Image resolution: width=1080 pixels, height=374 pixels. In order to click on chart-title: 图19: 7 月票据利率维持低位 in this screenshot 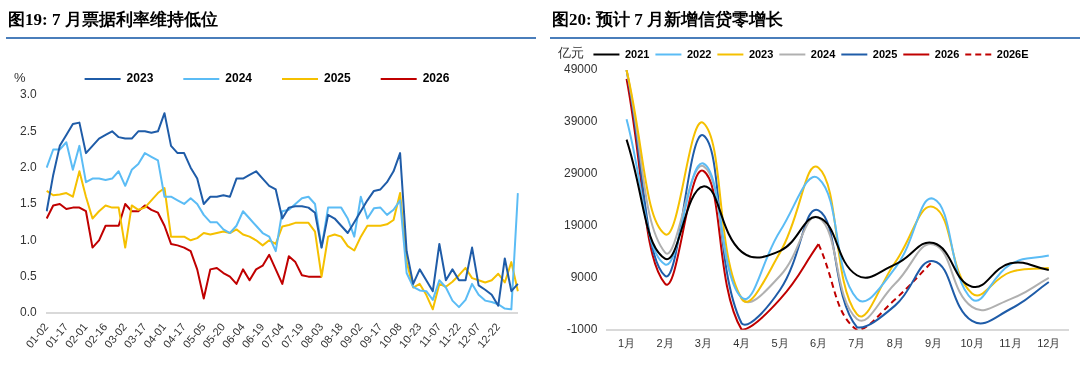, I will do `click(271, 21)`.